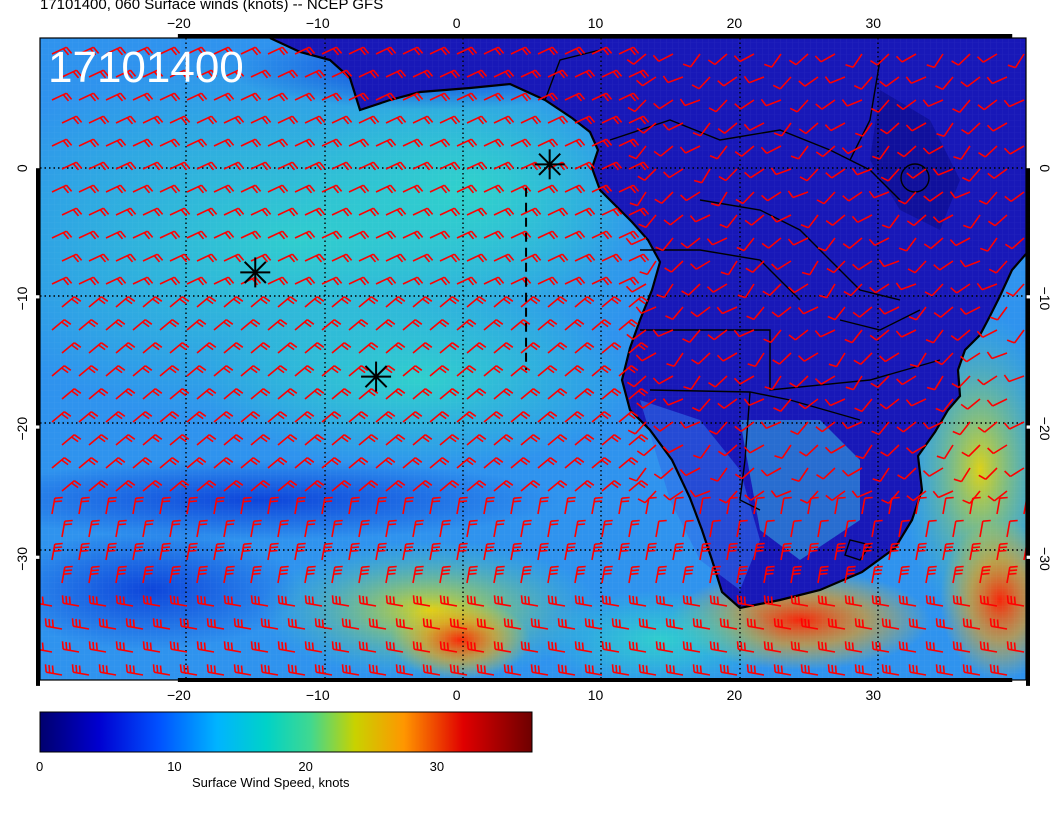 The height and width of the screenshot is (816, 1056). Describe the element at coordinates (596, 23) in the screenshot. I see `lon-tick-label: 10` at that location.